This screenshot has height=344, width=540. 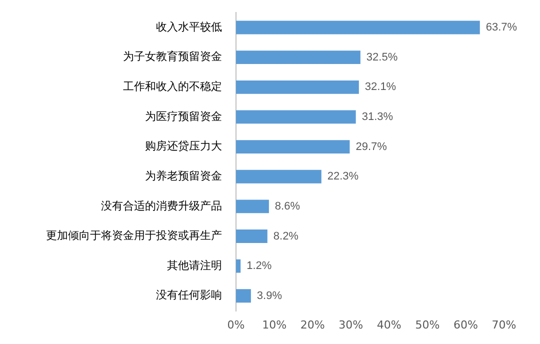 I want to click on data-label: 22.3%, so click(x=343, y=176).